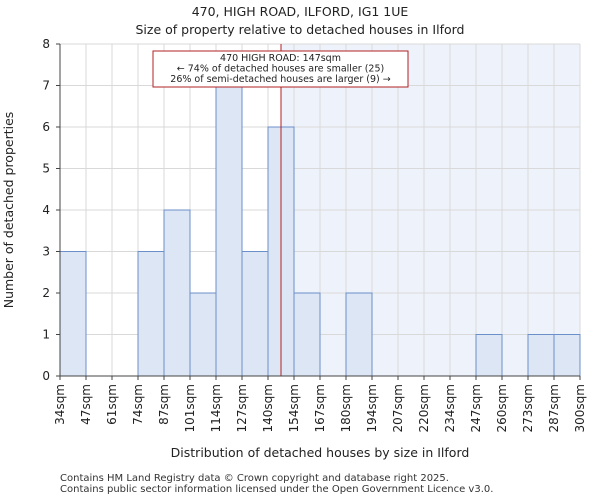  I want to click on x-tick-label: 220sqm, so click(424, 408).